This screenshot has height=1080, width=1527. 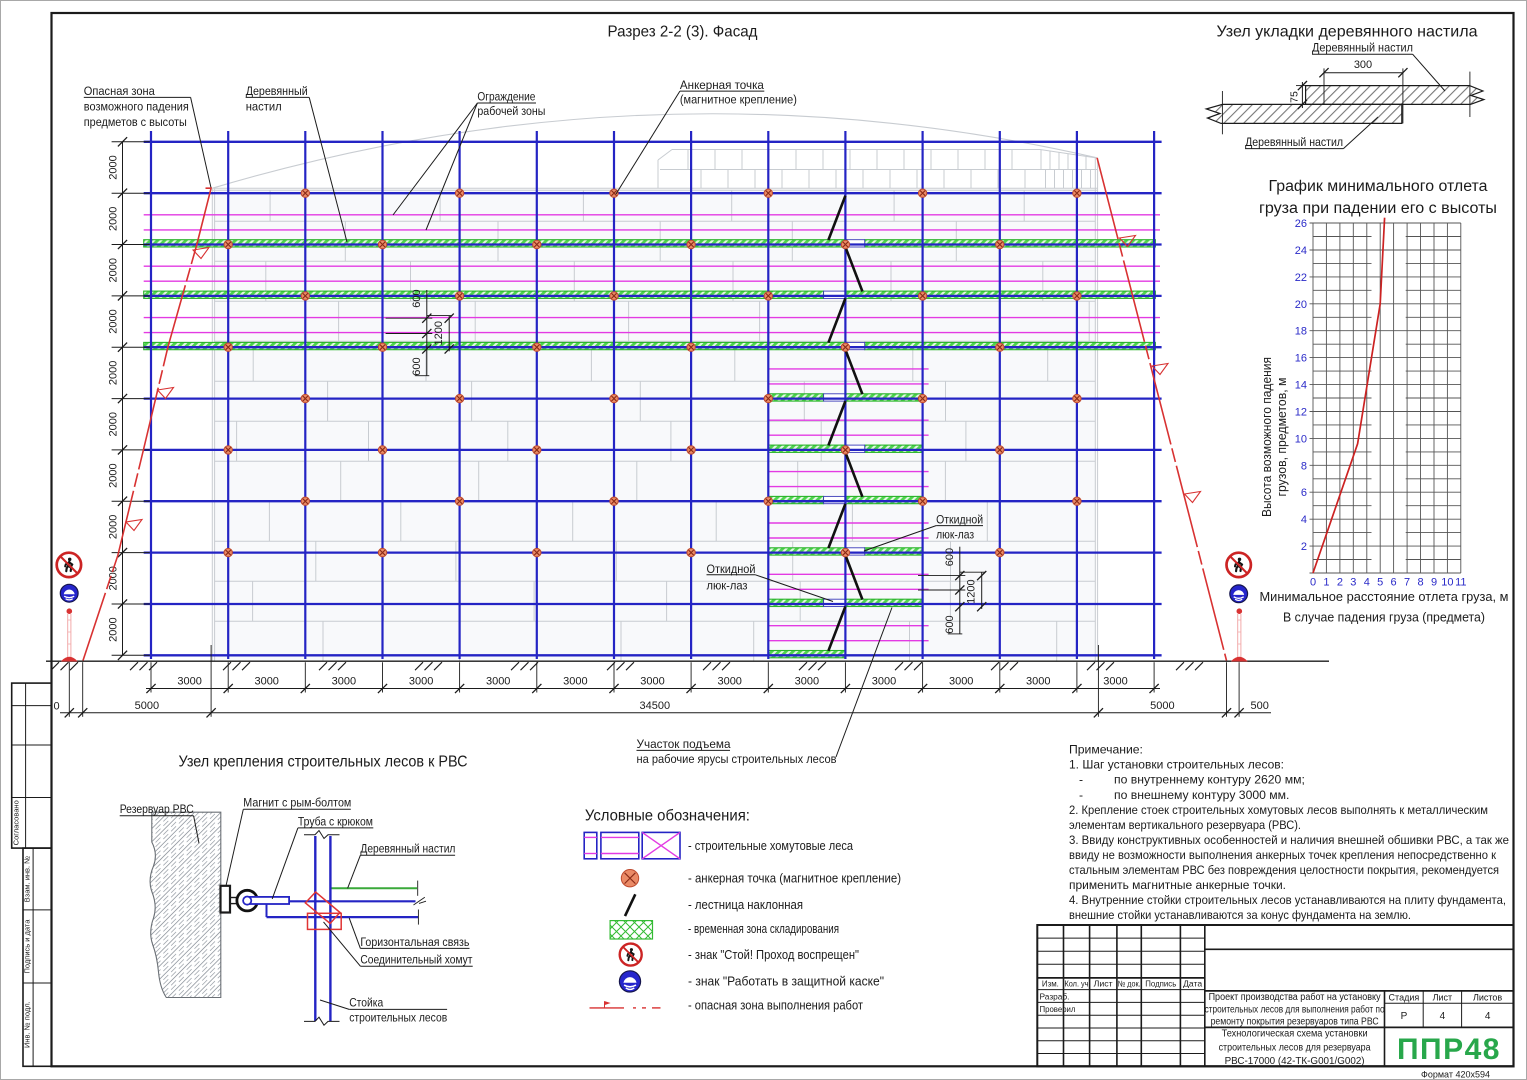 I want to click on svg-text:строительных лесов для резерву: строительных лесов для резервуара, so click(x=1295, y=1048).